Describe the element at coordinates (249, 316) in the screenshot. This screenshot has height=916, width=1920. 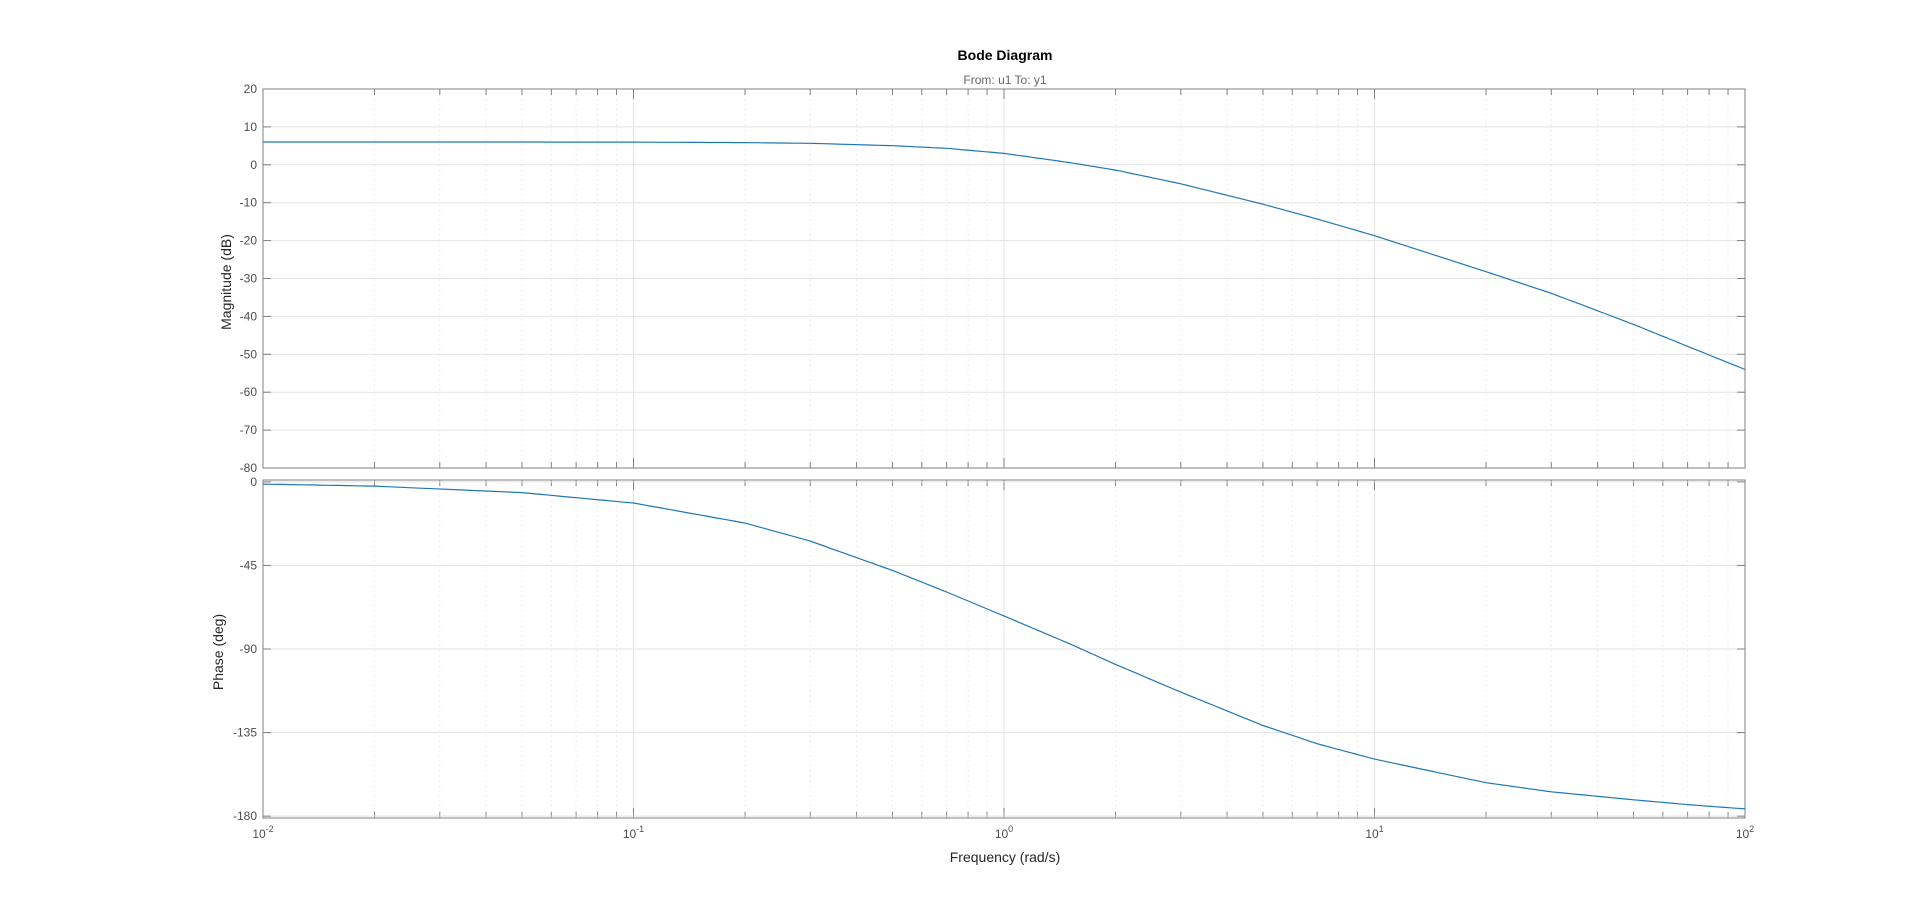
I see `y-tick-label: -40` at that location.